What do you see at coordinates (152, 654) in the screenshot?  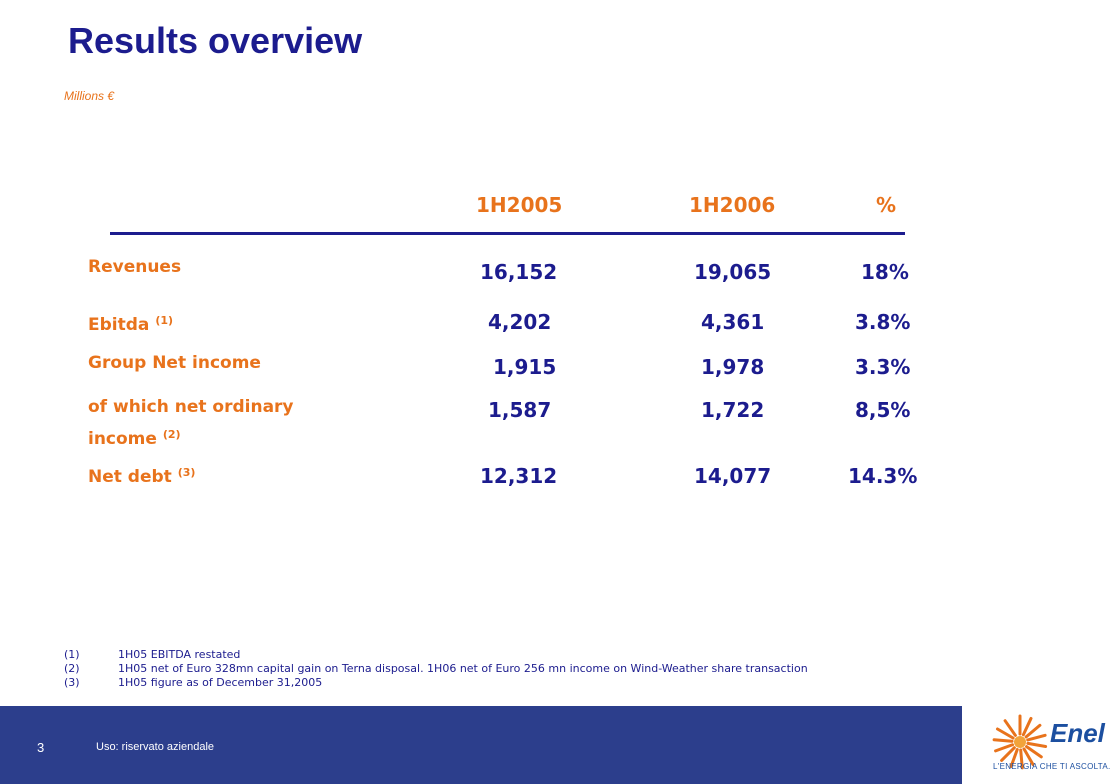 I see `footnote-1: (1) 1H05 EBITDA restated` at bounding box center [152, 654].